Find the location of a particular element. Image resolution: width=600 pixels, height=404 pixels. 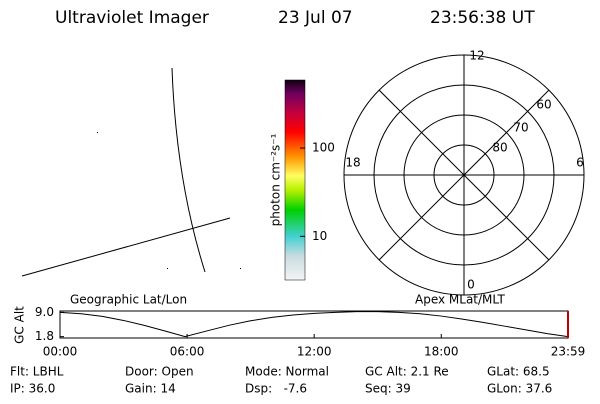

field: Seq: 39 is located at coordinates (388, 389).